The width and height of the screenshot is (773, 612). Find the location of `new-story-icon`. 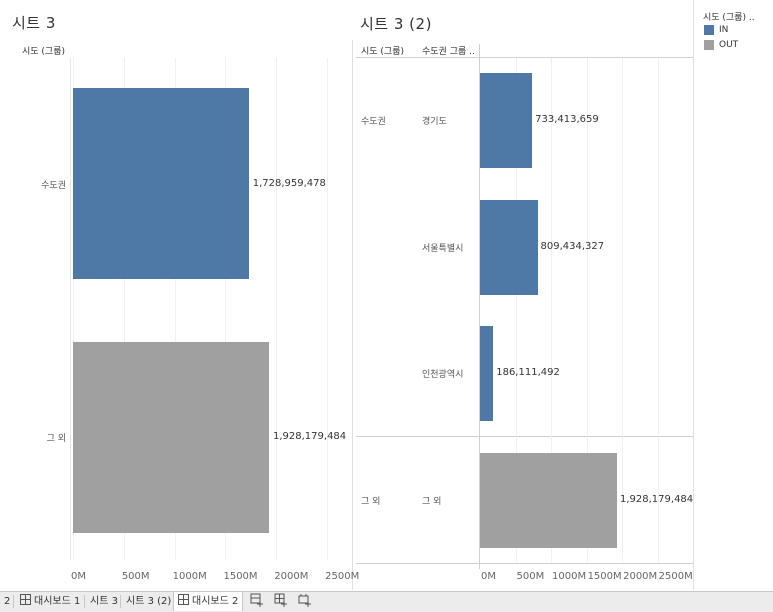

new-story-icon is located at coordinates (304, 600).